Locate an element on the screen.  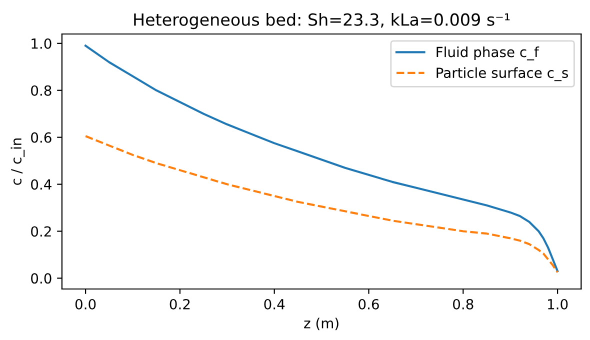
y-axis-title: c / c_in is located at coordinates (17, 161).